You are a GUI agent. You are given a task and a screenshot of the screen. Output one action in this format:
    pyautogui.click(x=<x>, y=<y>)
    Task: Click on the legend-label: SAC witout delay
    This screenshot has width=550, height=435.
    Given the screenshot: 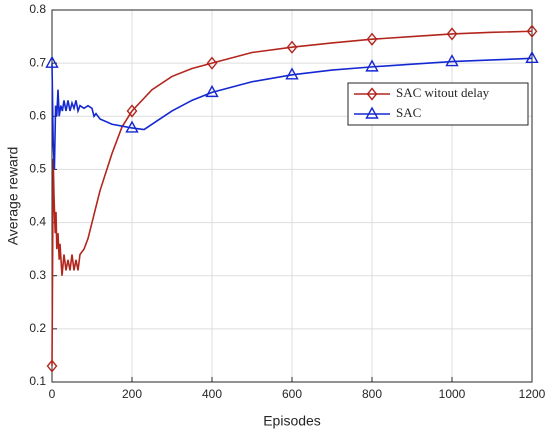 What is the action you would take?
    pyautogui.click(x=443, y=92)
    